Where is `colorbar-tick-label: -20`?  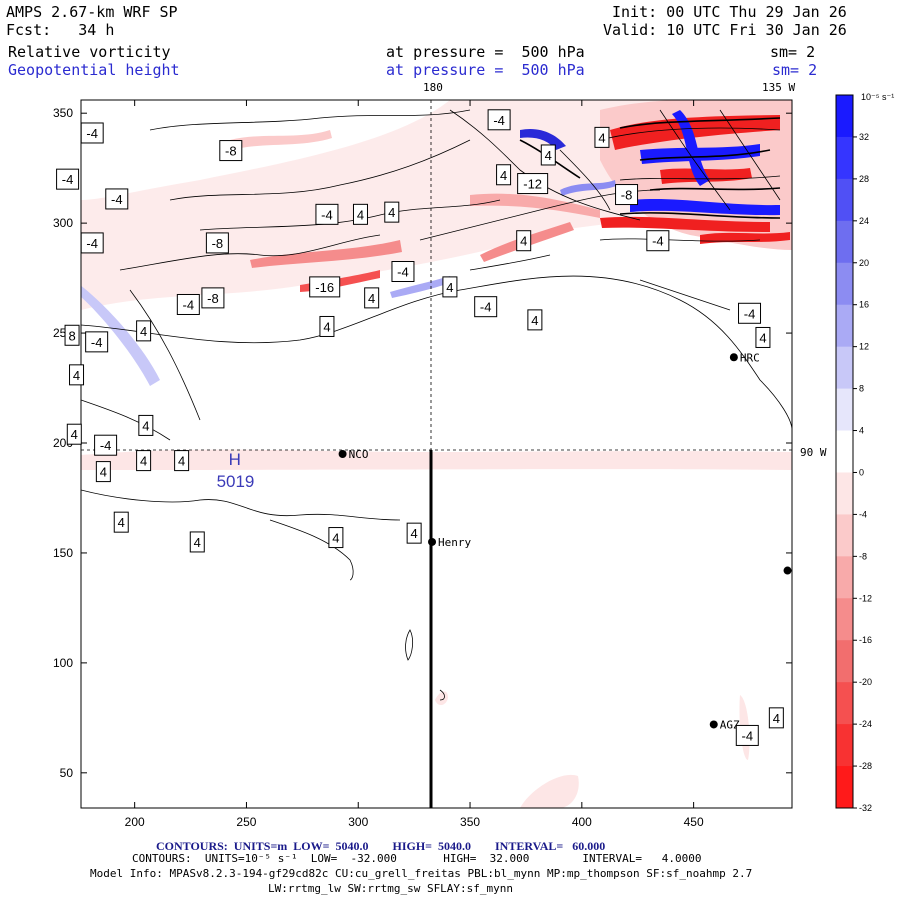 colorbar-tick-label: -20 is located at coordinates (865, 682).